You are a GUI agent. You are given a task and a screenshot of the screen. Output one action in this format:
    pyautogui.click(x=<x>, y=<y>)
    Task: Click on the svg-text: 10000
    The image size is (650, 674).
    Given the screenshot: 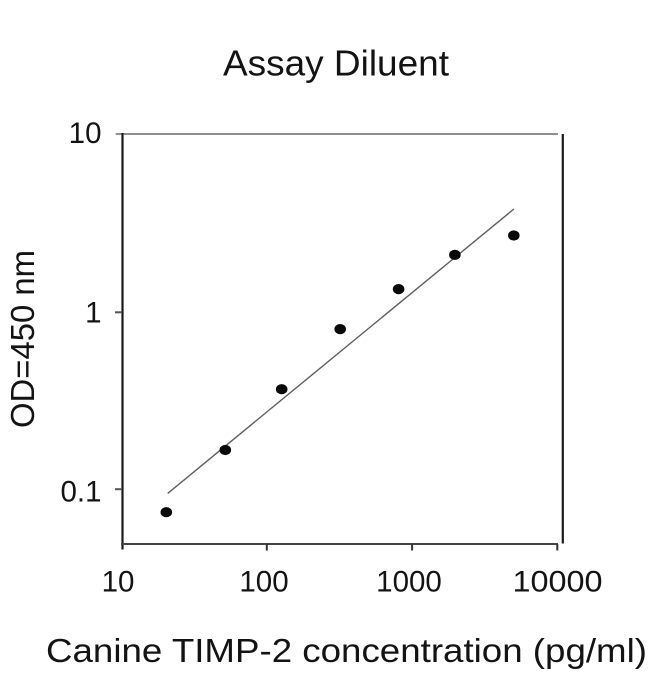 What is the action you would take?
    pyautogui.click(x=558, y=581)
    